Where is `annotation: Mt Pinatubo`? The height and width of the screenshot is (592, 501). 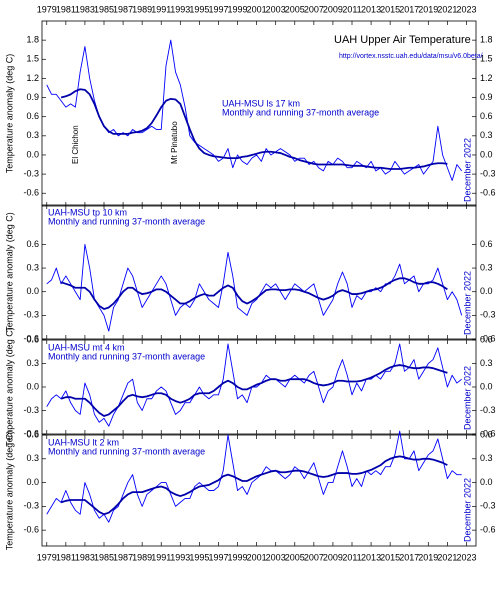
annotation: Mt Pinatubo is located at coordinates (174, 142).